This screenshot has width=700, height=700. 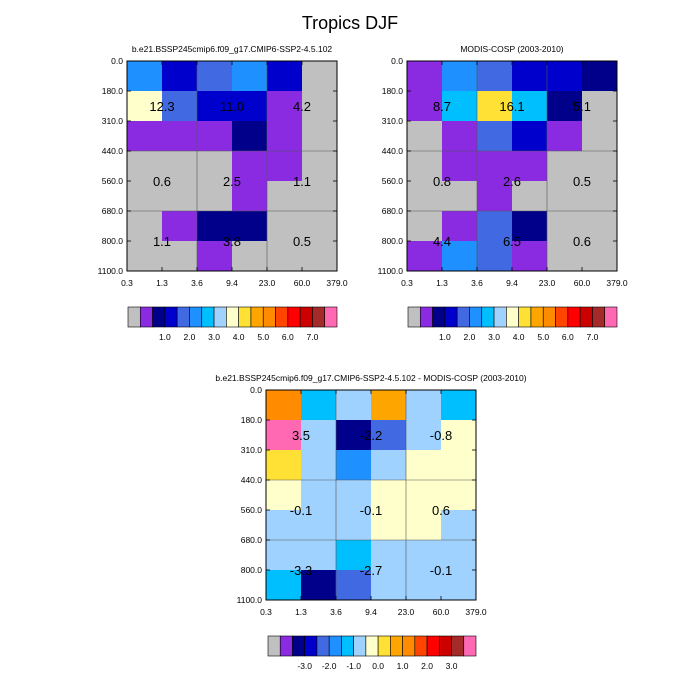 I want to click on colorbar: 1.0 2.0 3.0 4.0 5.0 6.0 7.0, so click(x=512, y=324).